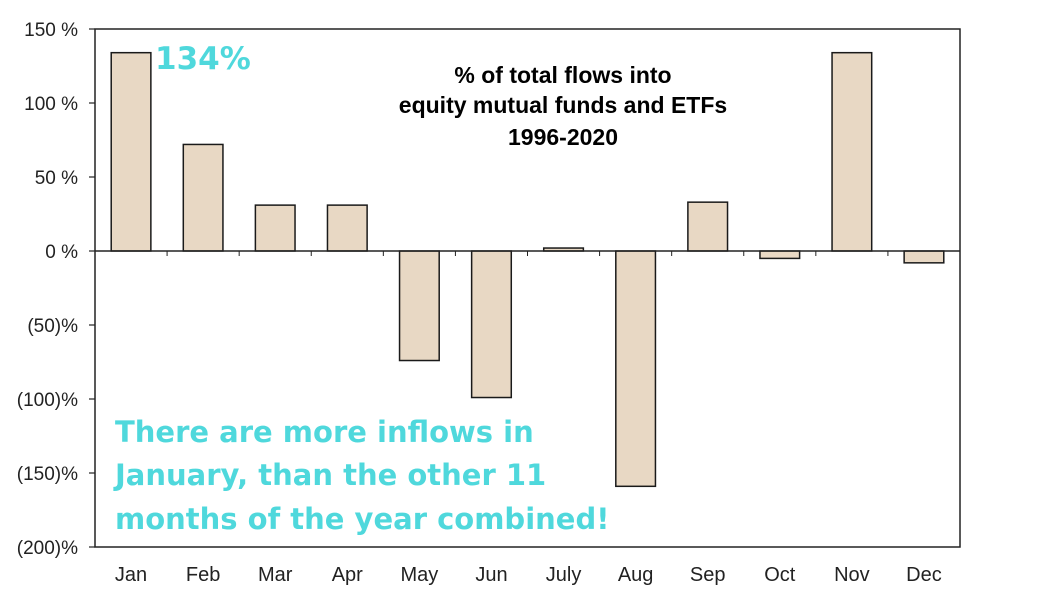  What do you see at coordinates (636, 575) in the screenshot?
I see `x-category-label: Aug` at bounding box center [636, 575].